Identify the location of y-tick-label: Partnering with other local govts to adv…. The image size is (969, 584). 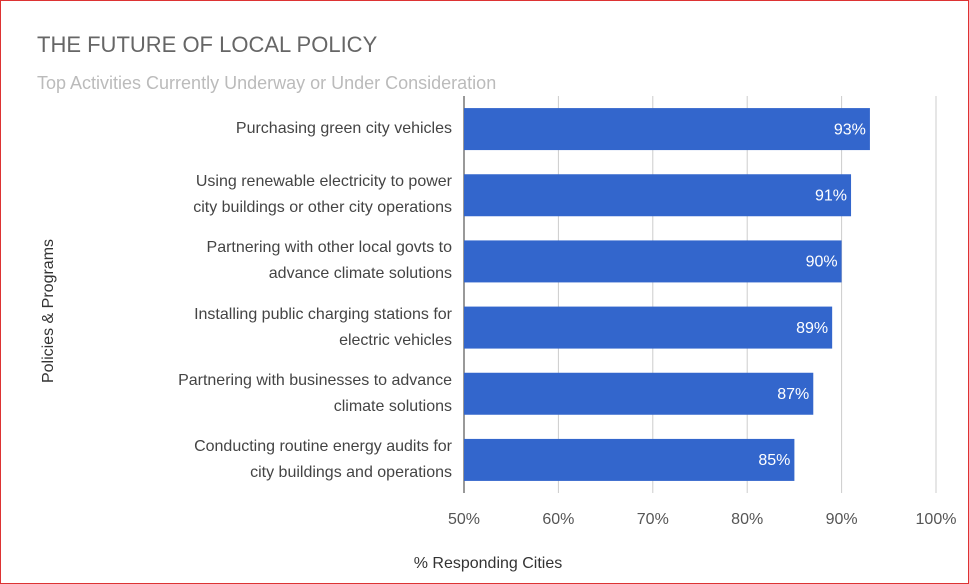
(329, 261).